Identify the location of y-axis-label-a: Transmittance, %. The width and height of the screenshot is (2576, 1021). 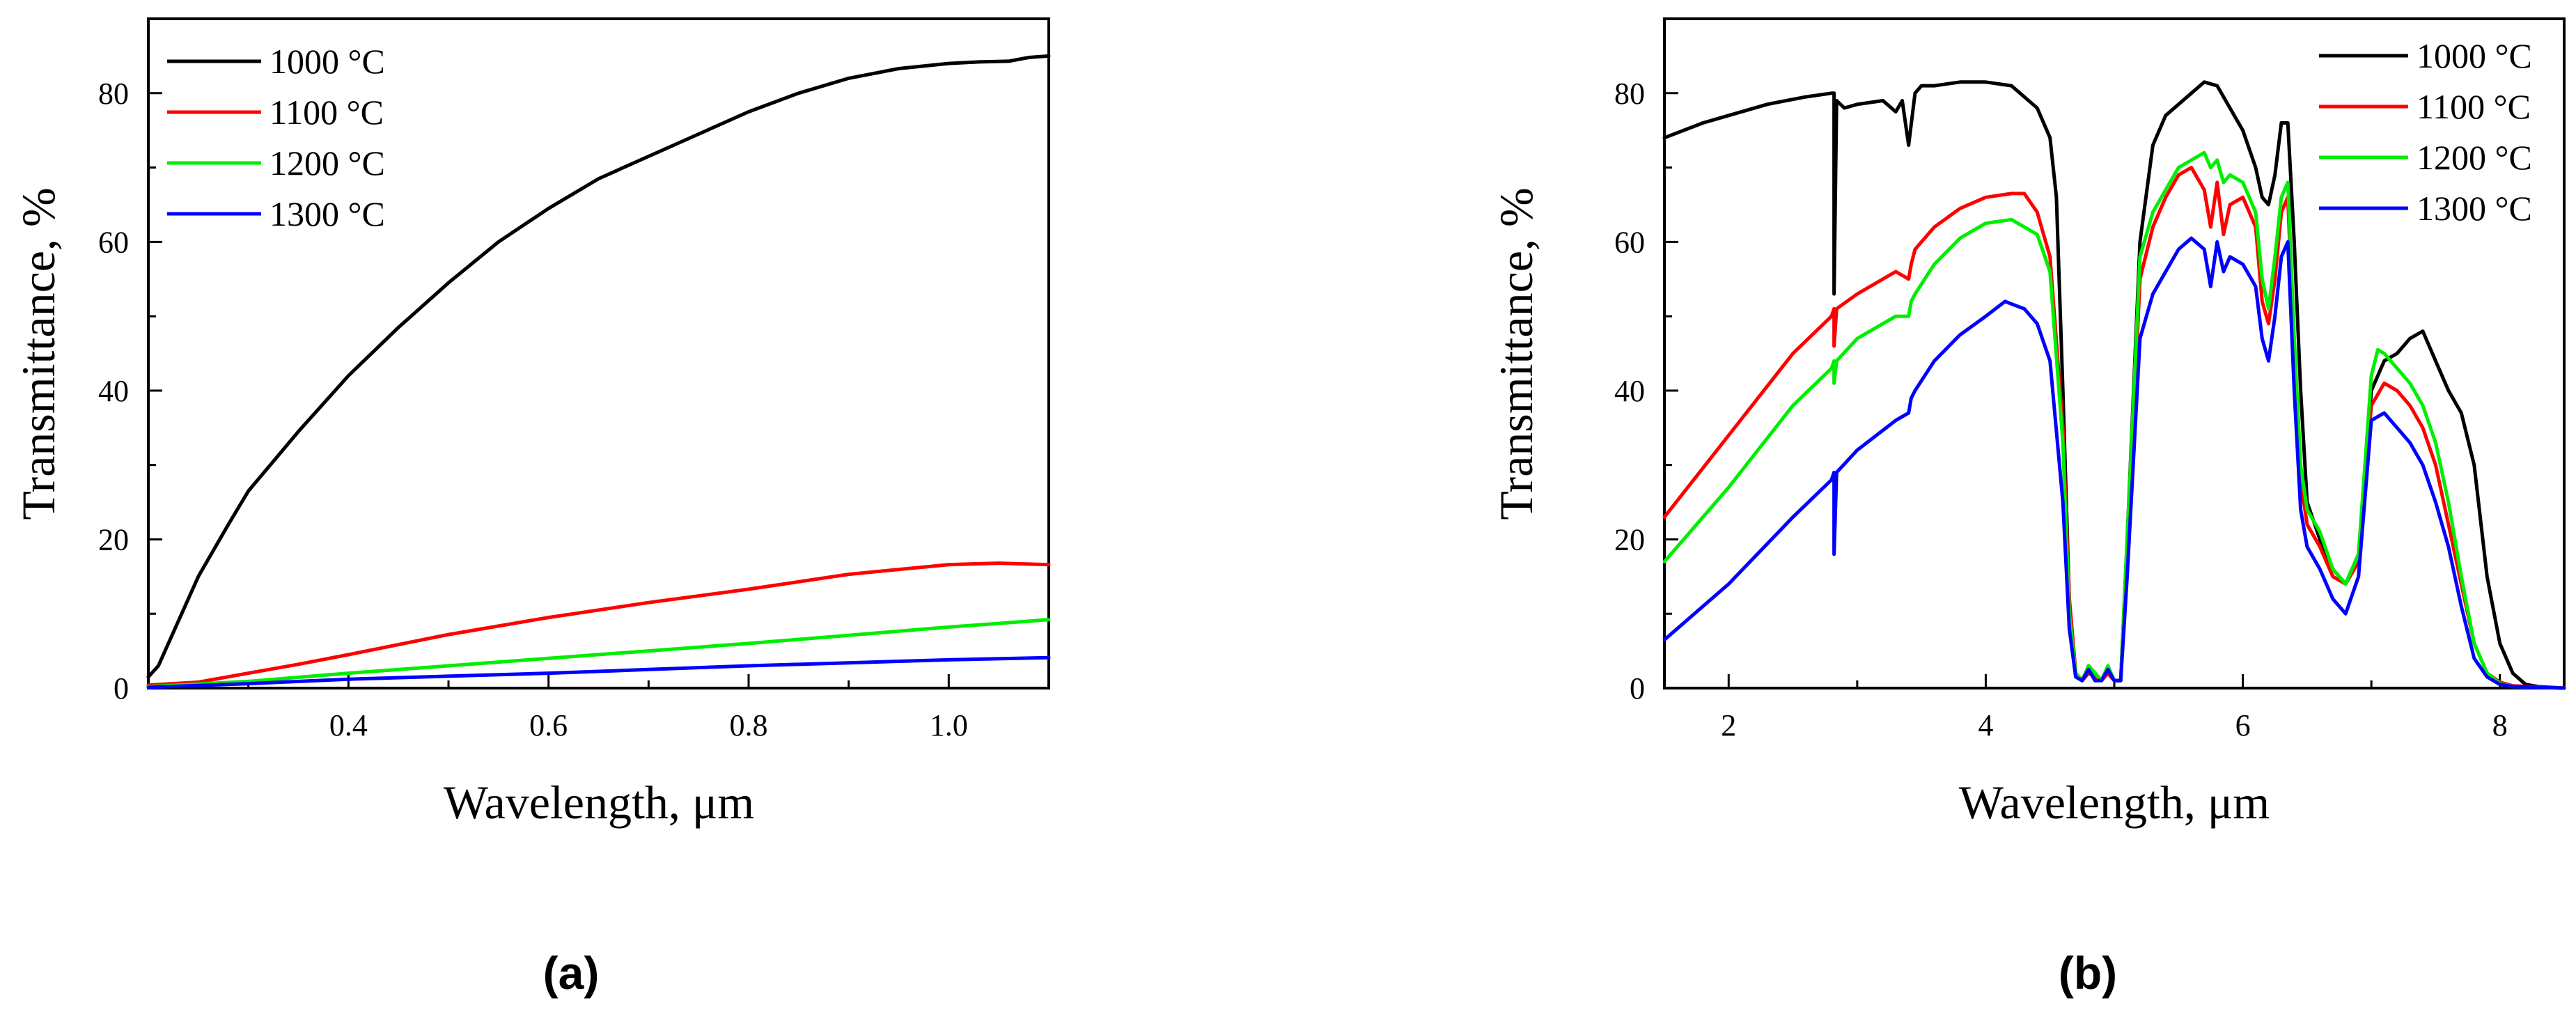
(39, 353).